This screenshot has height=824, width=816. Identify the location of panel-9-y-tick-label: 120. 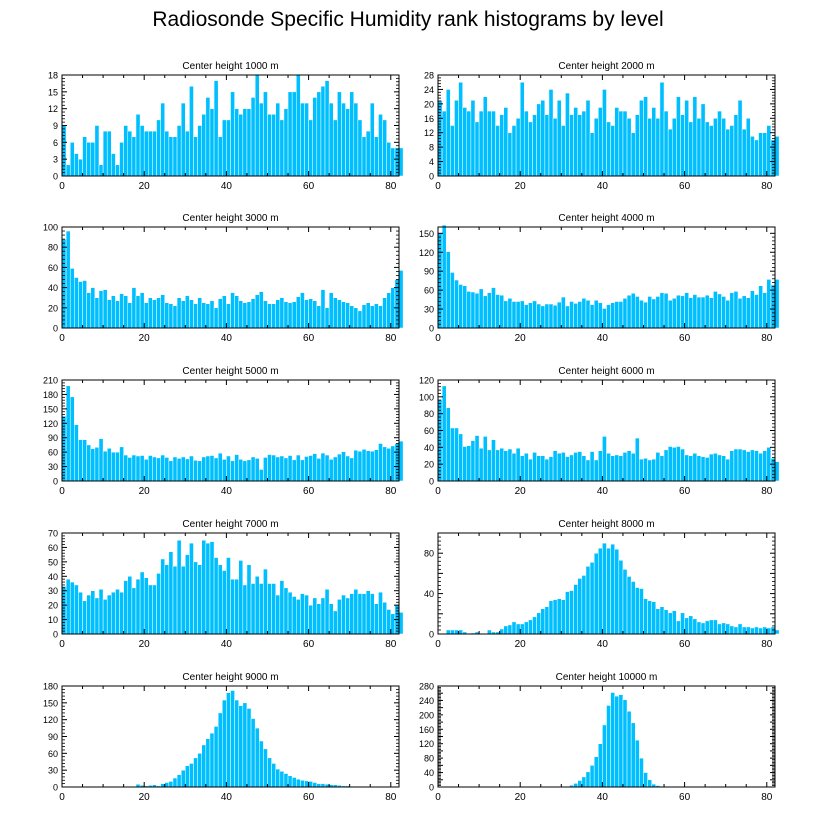
(50, 720).